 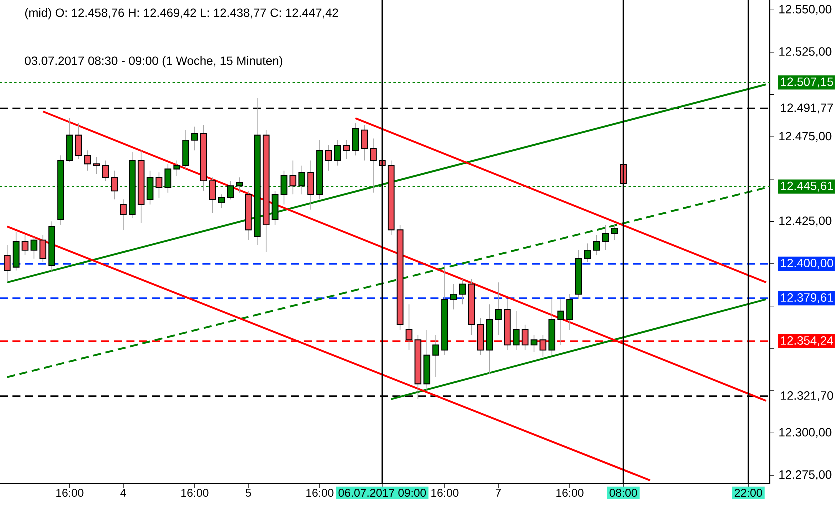 What do you see at coordinates (748, 493) in the screenshot?
I see `x-tick-label: 22:00` at bounding box center [748, 493].